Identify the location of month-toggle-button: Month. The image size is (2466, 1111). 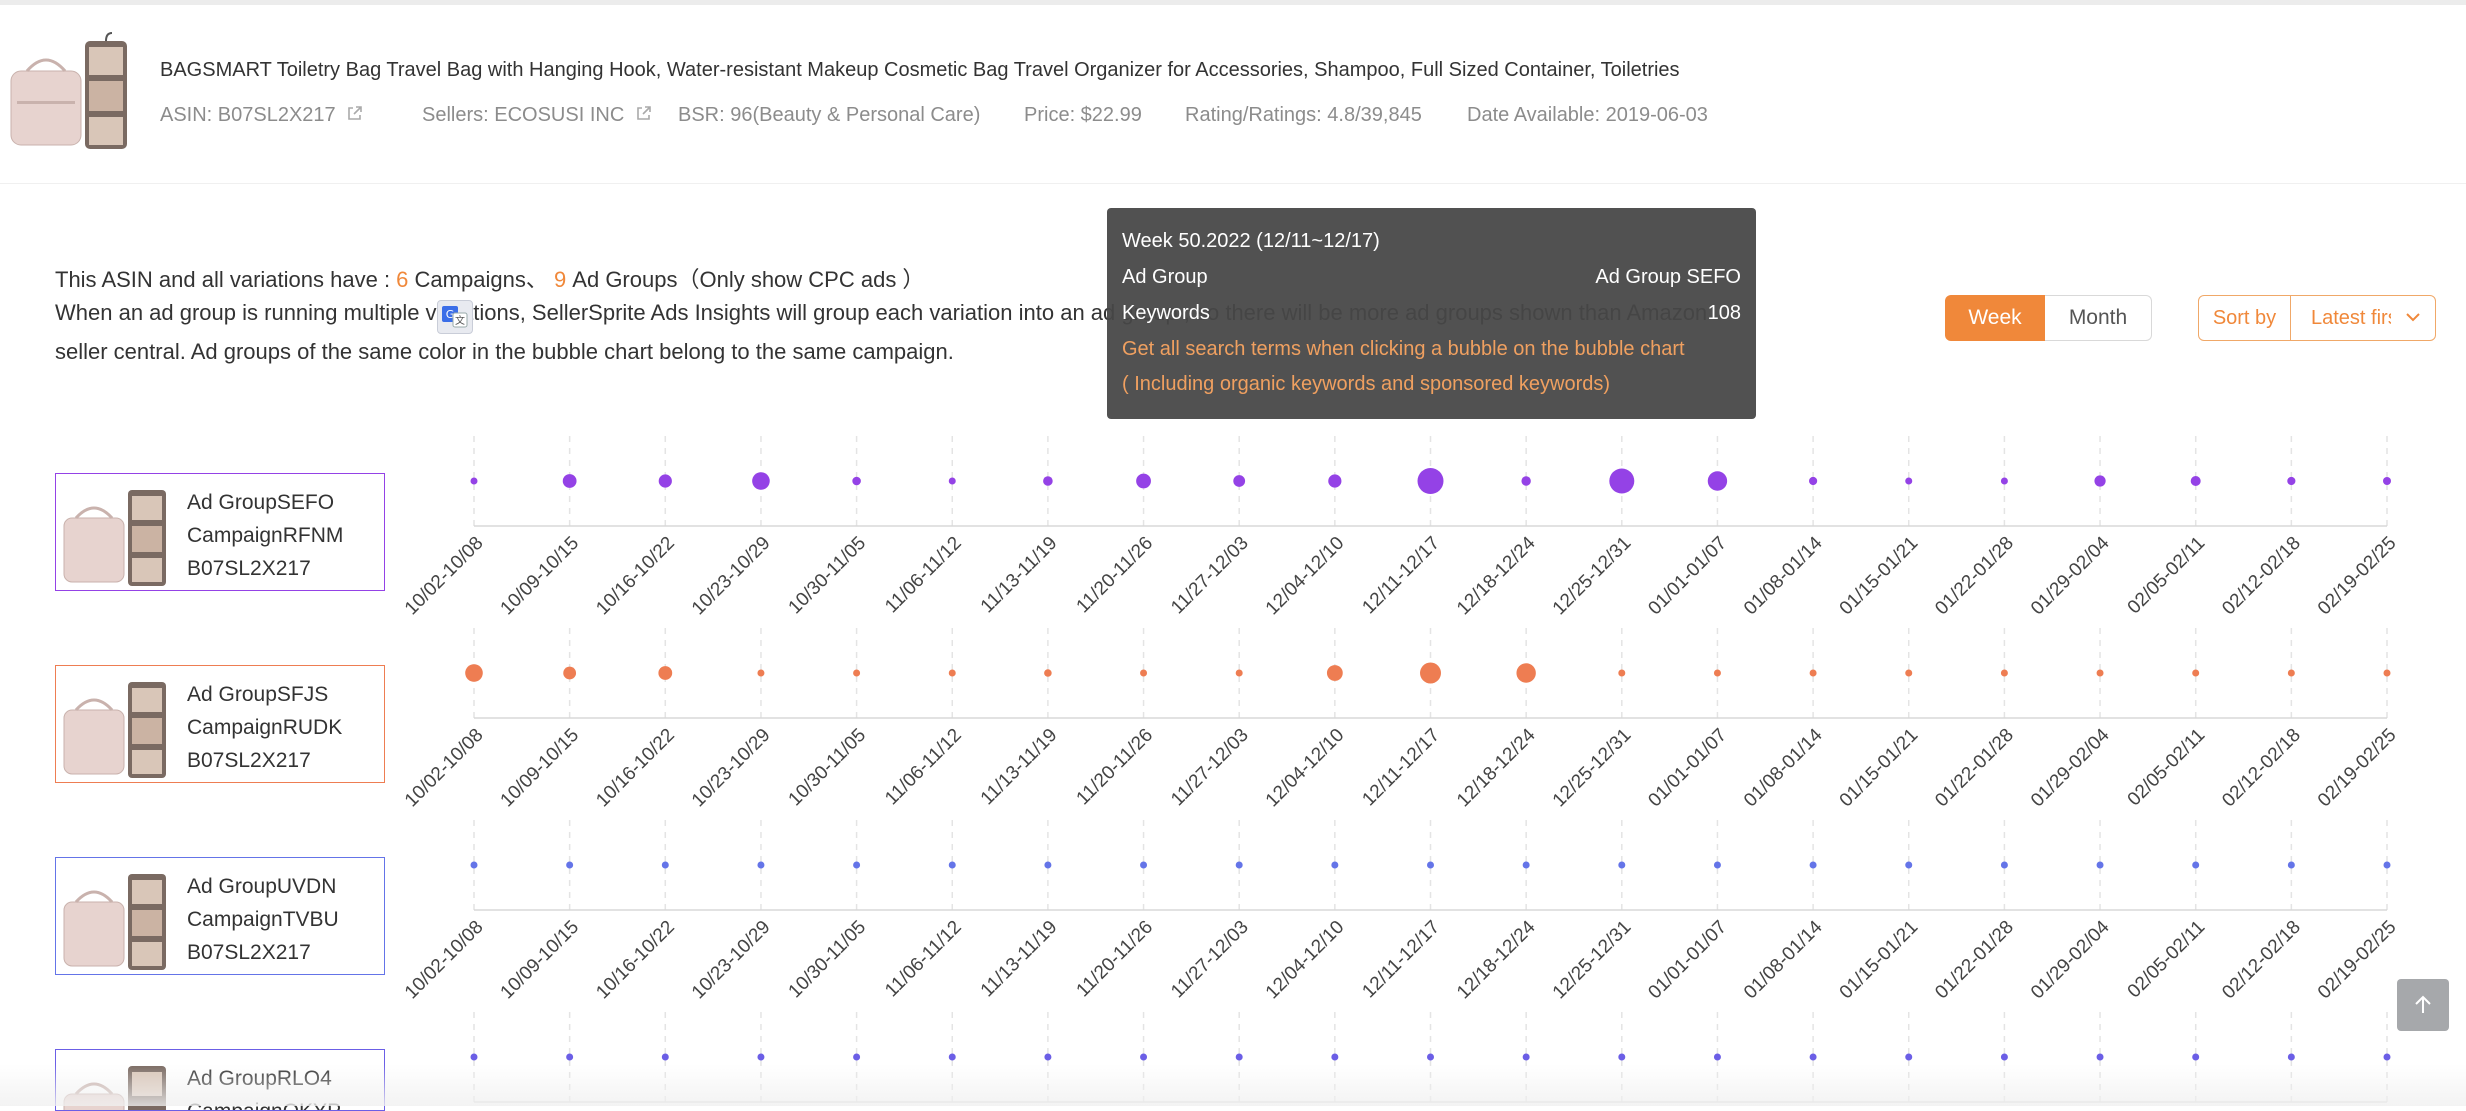
(2098, 318).